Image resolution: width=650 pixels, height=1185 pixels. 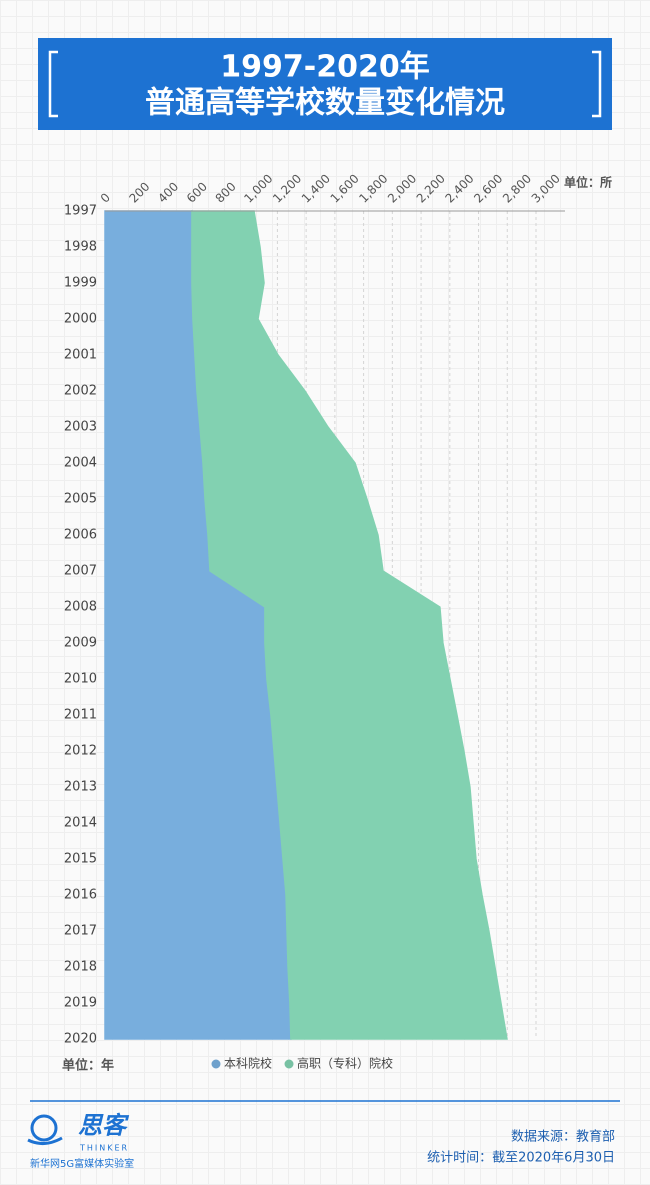 I want to click on y-tick-label: 2003, so click(x=80, y=427).